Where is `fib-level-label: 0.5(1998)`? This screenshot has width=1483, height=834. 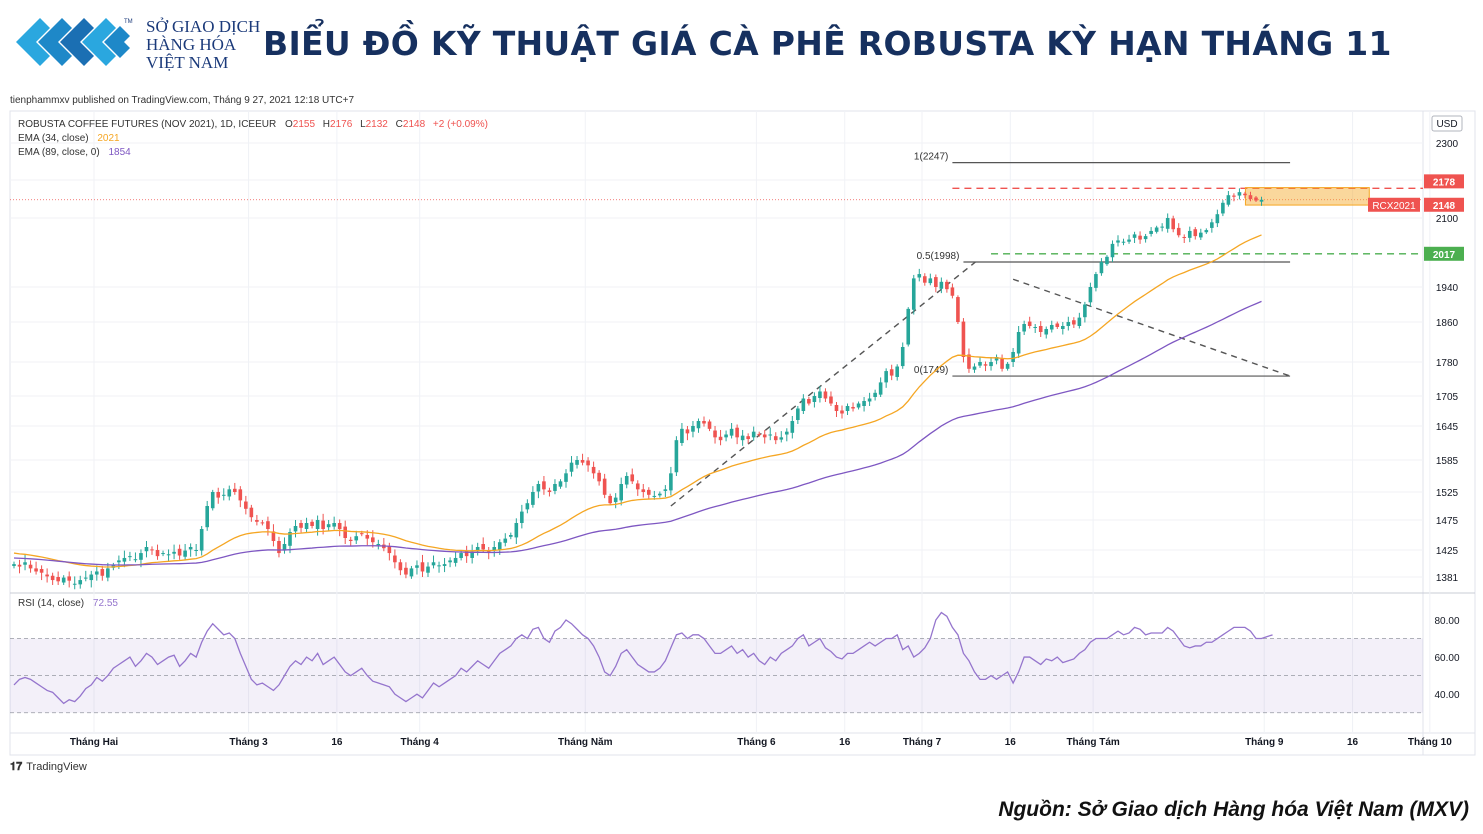
fib-level-label: 0.5(1998) is located at coordinates (938, 256).